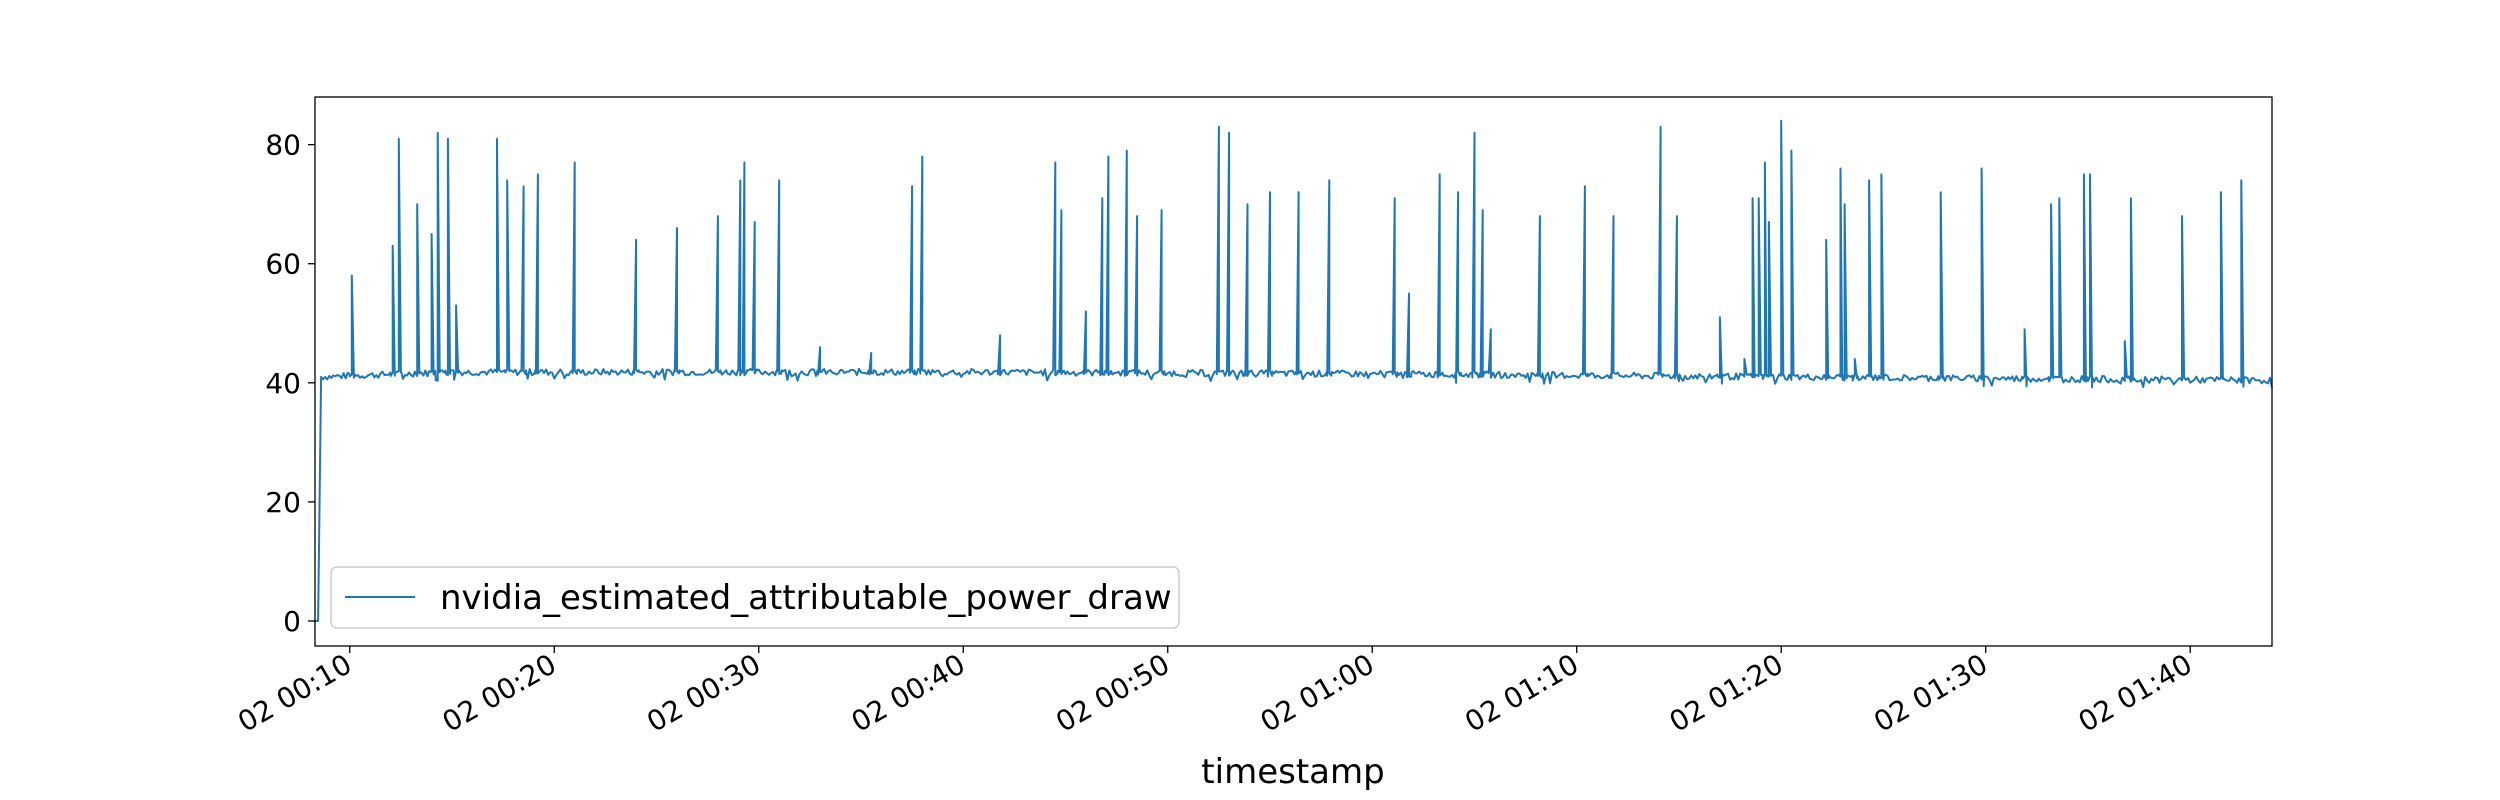 Image resolution: width=2500 pixels, height=800 pixels. I want to click on y-tick-label: 20, so click(283, 502).